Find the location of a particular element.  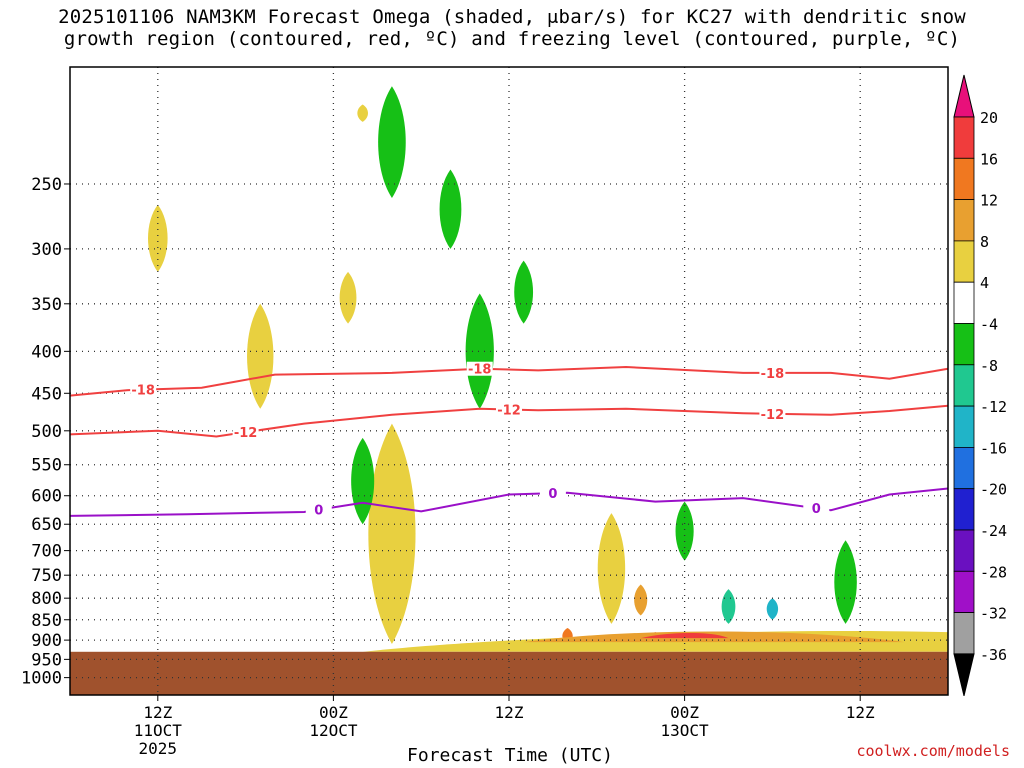

colorbar-tick-label: -24 is located at coordinates (993, 531).